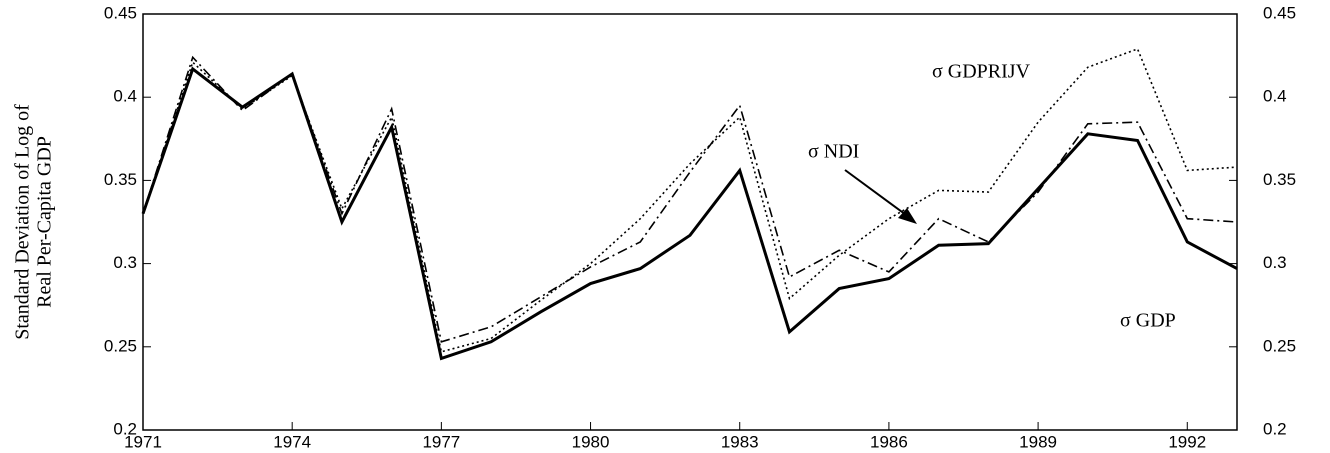 Image resolution: width=1330 pixels, height=453 pixels. What do you see at coordinates (1148, 321) in the screenshot?
I see `series-label: σ GDP` at bounding box center [1148, 321].